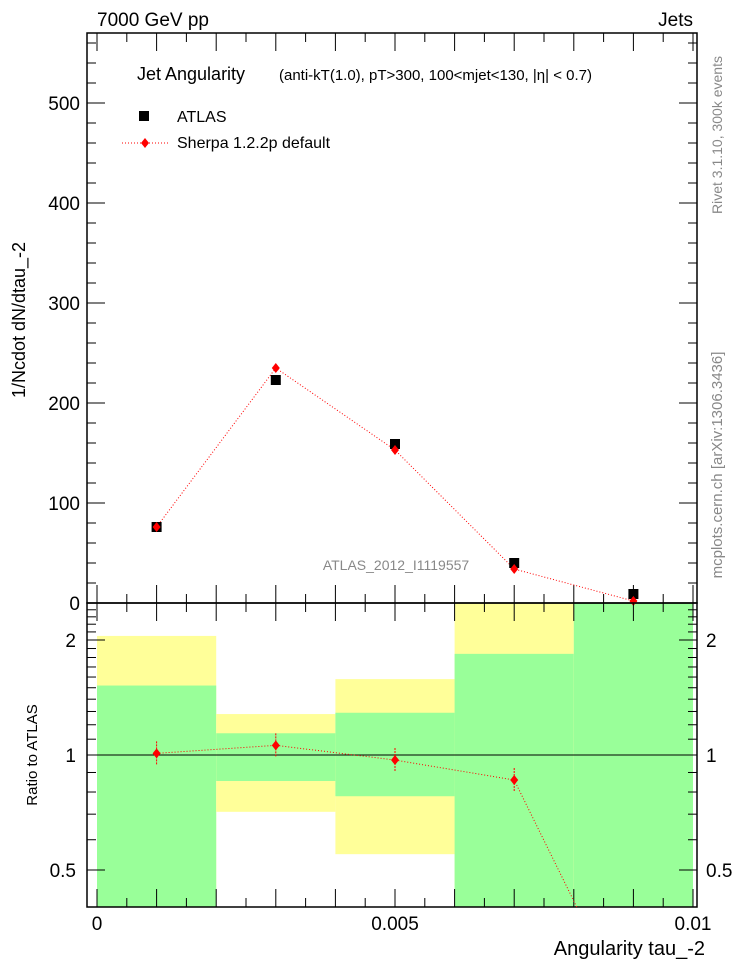  I want to click on y-tick-label: 300, so click(64, 304).